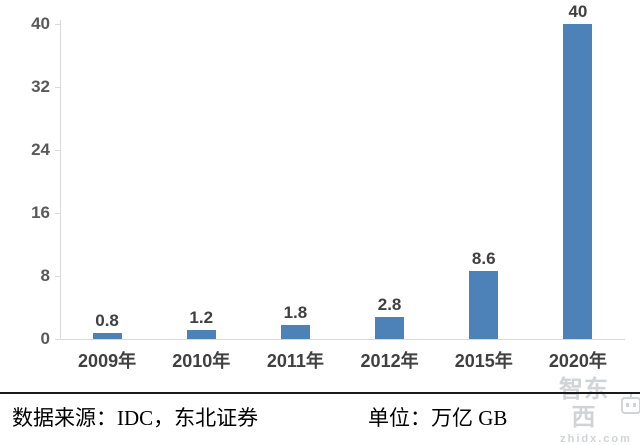  What do you see at coordinates (578, 11) in the screenshot?
I see `bar-value-label: 40` at bounding box center [578, 11].